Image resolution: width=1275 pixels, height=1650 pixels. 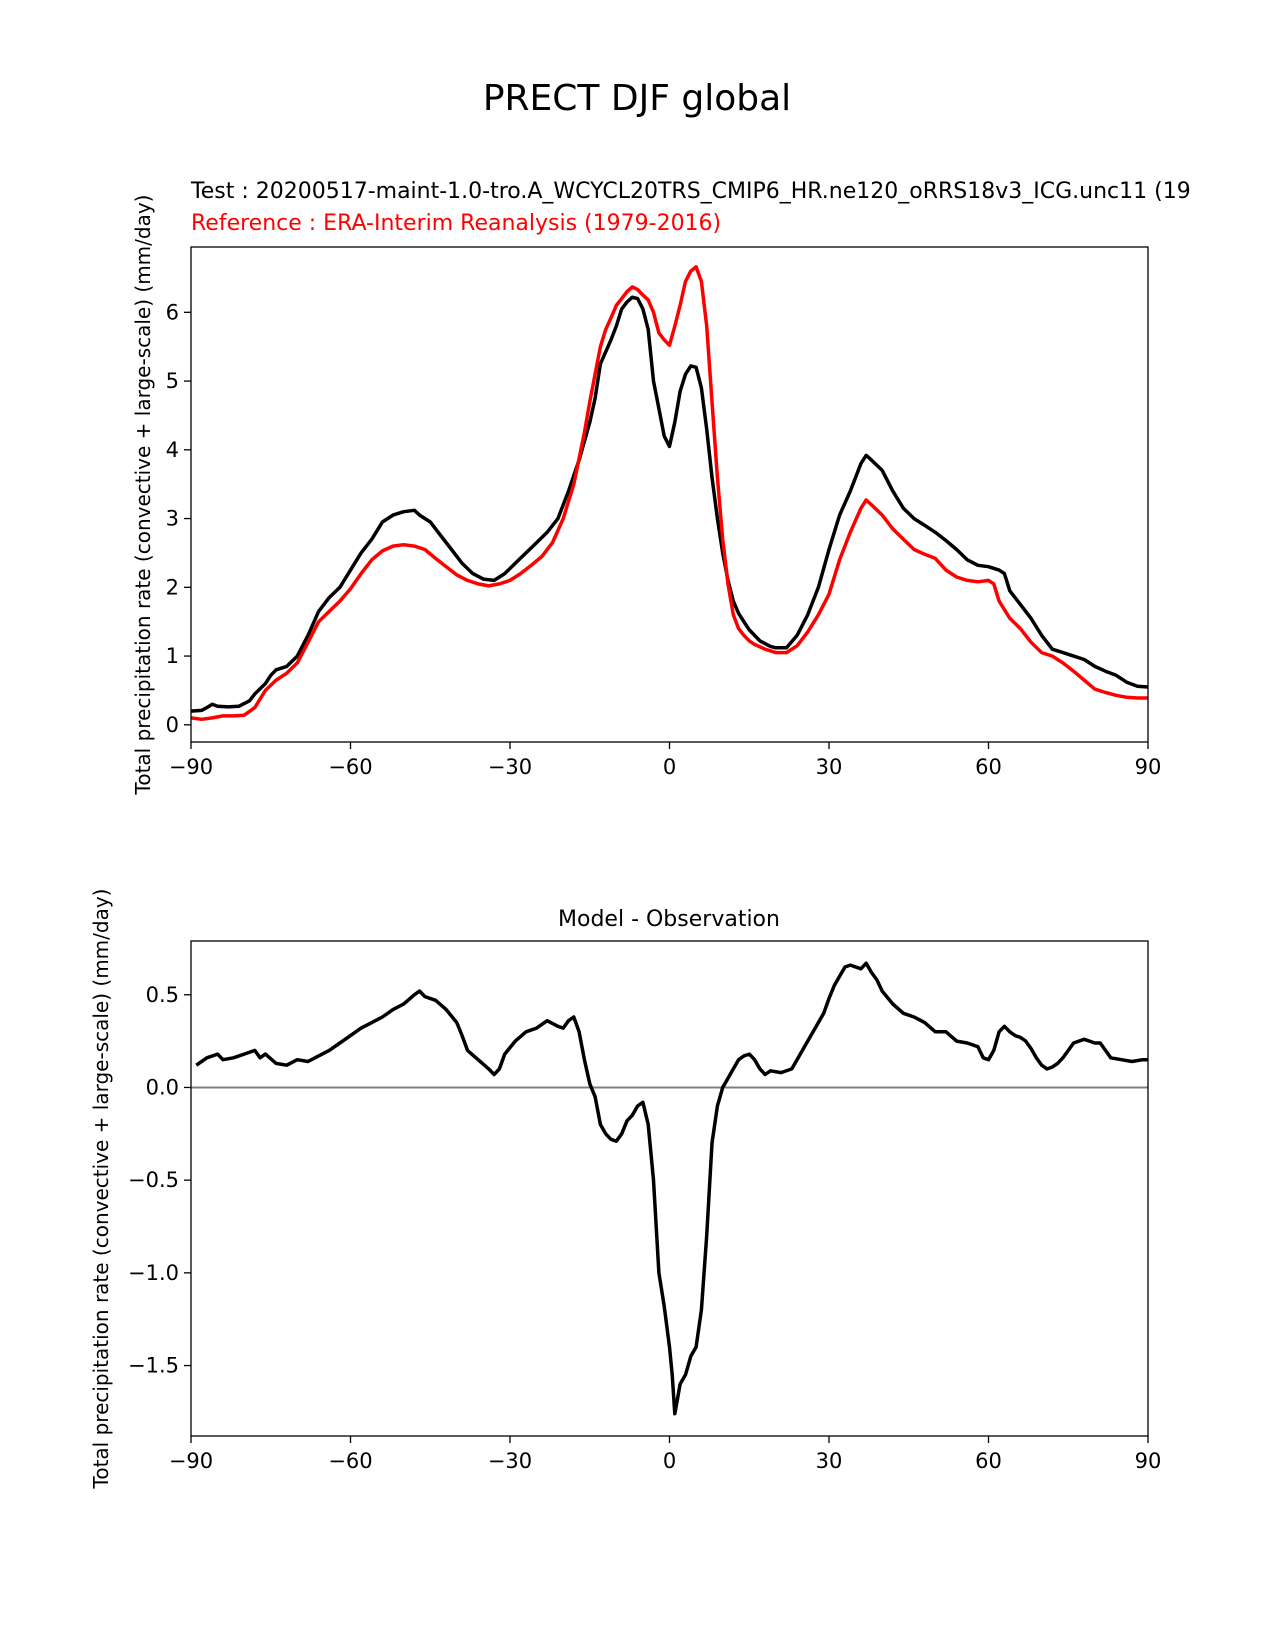 I want to click on y-tick-label: −0.5, so click(x=153, y=1180).